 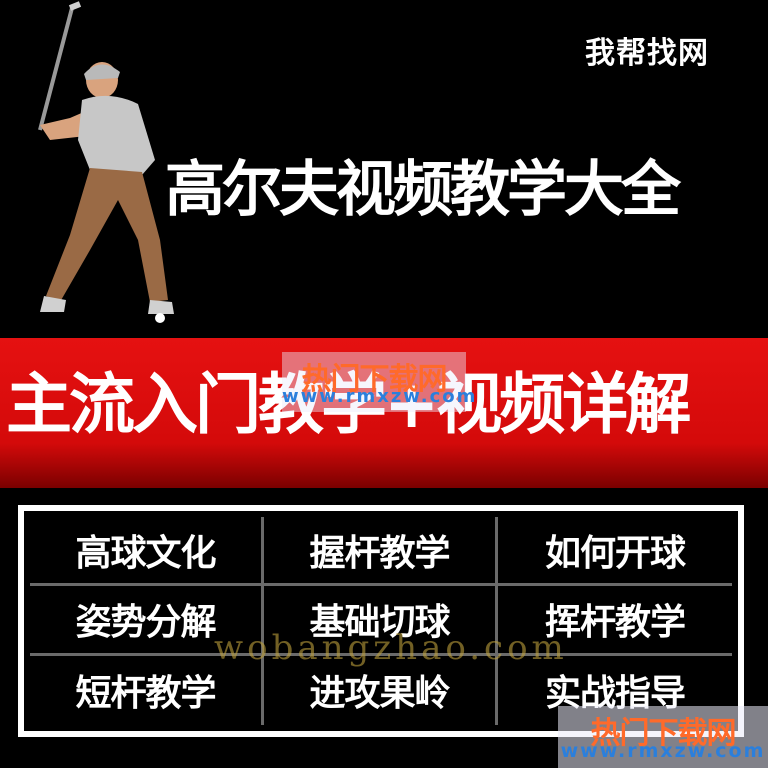 What do you see at coordinates (647, 53) in the screenshot?
I see `brand-logo-text: 我帮找网` at bounding box center [647, 53].